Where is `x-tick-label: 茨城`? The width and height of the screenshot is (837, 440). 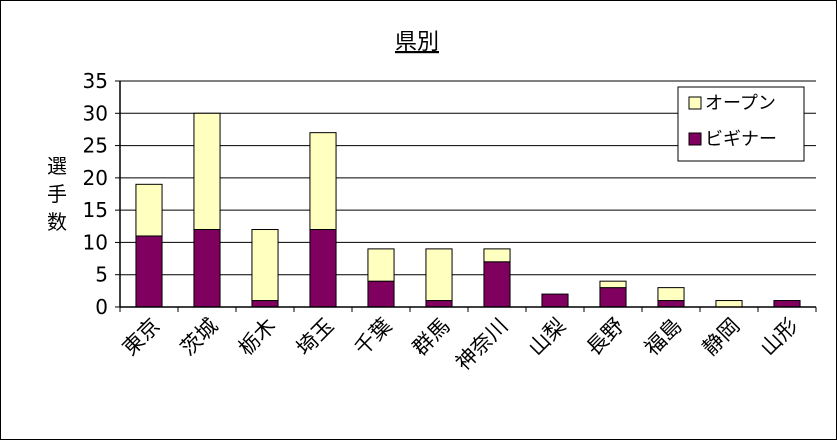 x-tick-label: 茨城 is located at coordinates (199, 337).